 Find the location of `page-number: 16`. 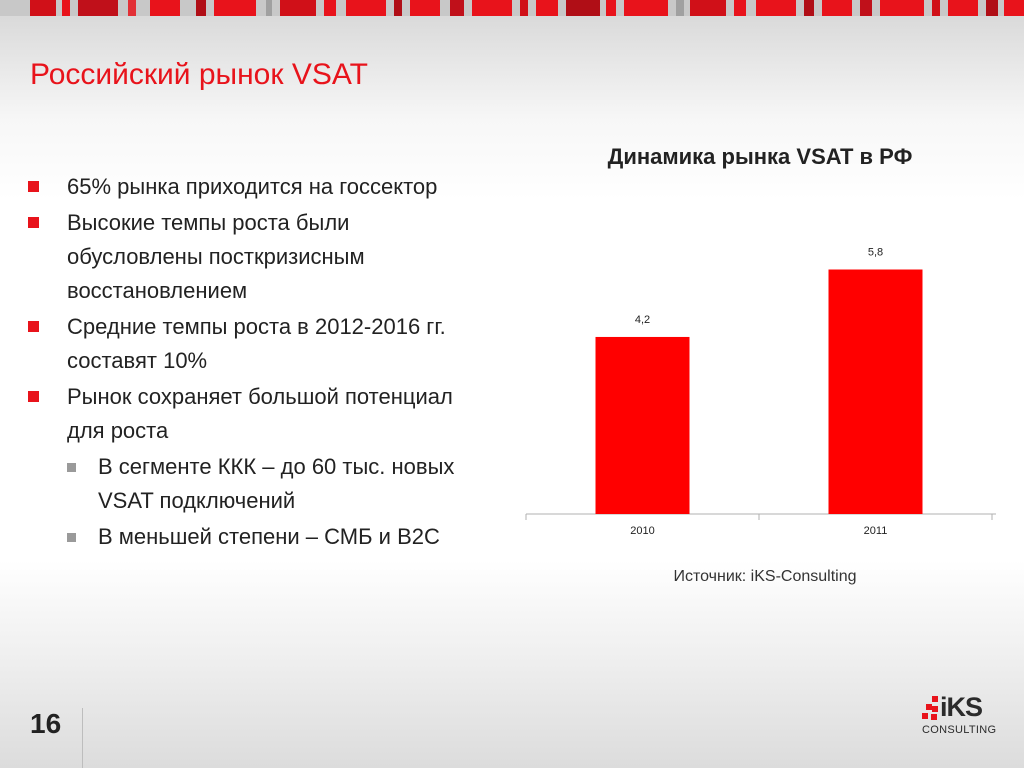

page-number: 16 is located at coordinates (46, 723).